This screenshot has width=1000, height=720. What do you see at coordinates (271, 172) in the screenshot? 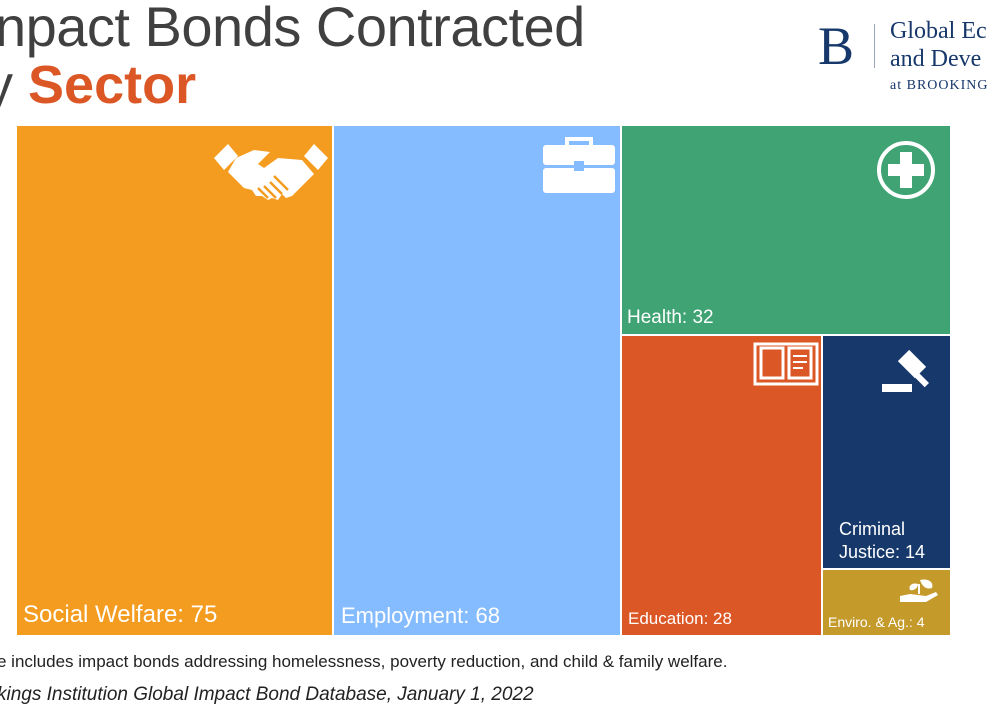
I see `handshake-icon` at bounding box center [271, 172].